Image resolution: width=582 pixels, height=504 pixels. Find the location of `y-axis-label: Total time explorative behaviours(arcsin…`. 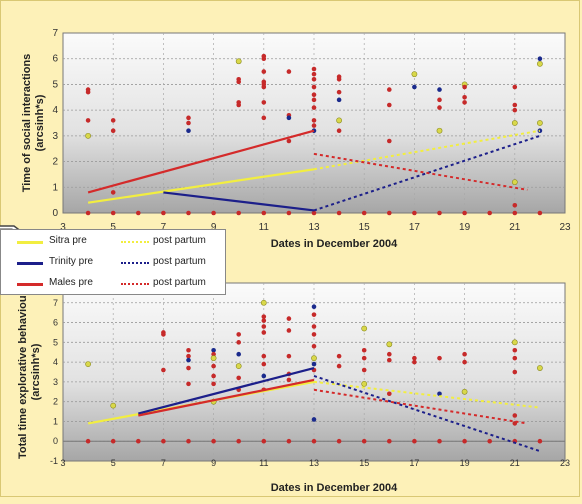

y-axis-label: Total time explorative behaviours(arcsin… is located at coordinates (29, 372).